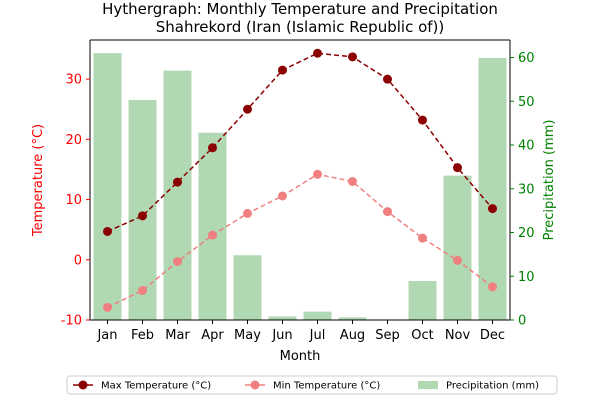  I want to click on x-tick-label: Jan, so click(106, 335).